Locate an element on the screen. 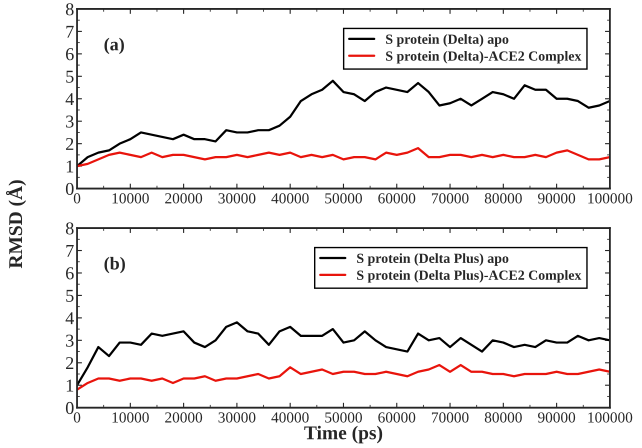 This screenshot has width=642, height=448. y-axis-title: RMSD (Å) is located at coordinates (16, 224).